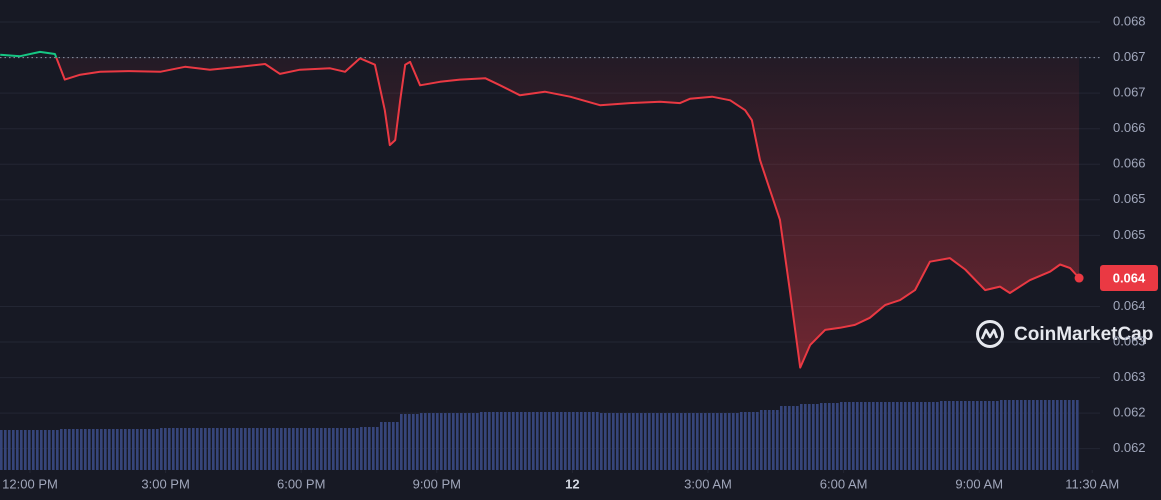 The image size is (1161, 500). I want to click on x-tick-label: 6:00 AM, so click(844, 483).